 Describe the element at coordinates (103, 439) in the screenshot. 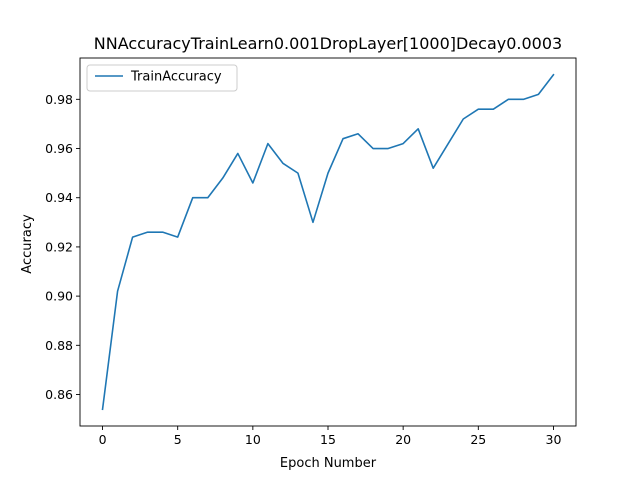

I see `x-tick-label: 0` at that location.